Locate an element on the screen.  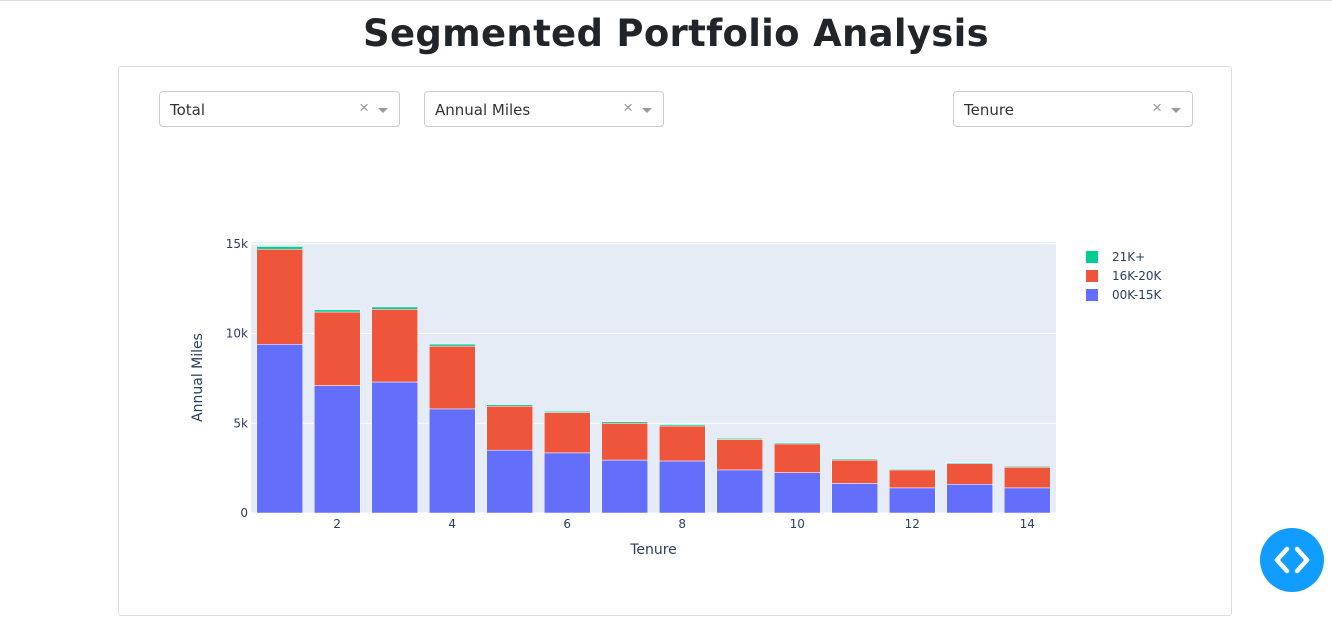
variable-clear-icon: × is located at coordinates (628, 107).